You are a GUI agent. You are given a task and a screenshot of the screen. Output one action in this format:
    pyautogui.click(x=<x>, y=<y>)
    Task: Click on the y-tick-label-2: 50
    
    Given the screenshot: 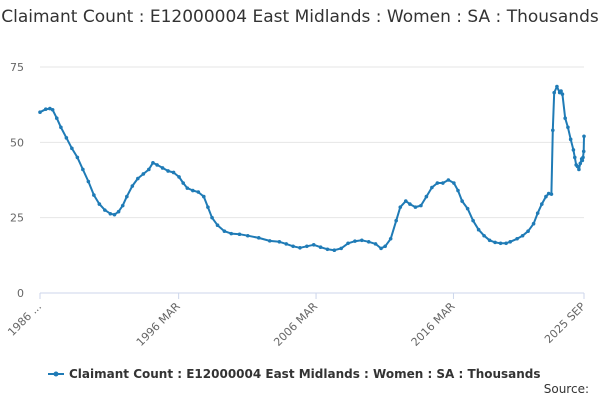 What is the action you would take?
    pyautogui.click(x=17, y=142)
    